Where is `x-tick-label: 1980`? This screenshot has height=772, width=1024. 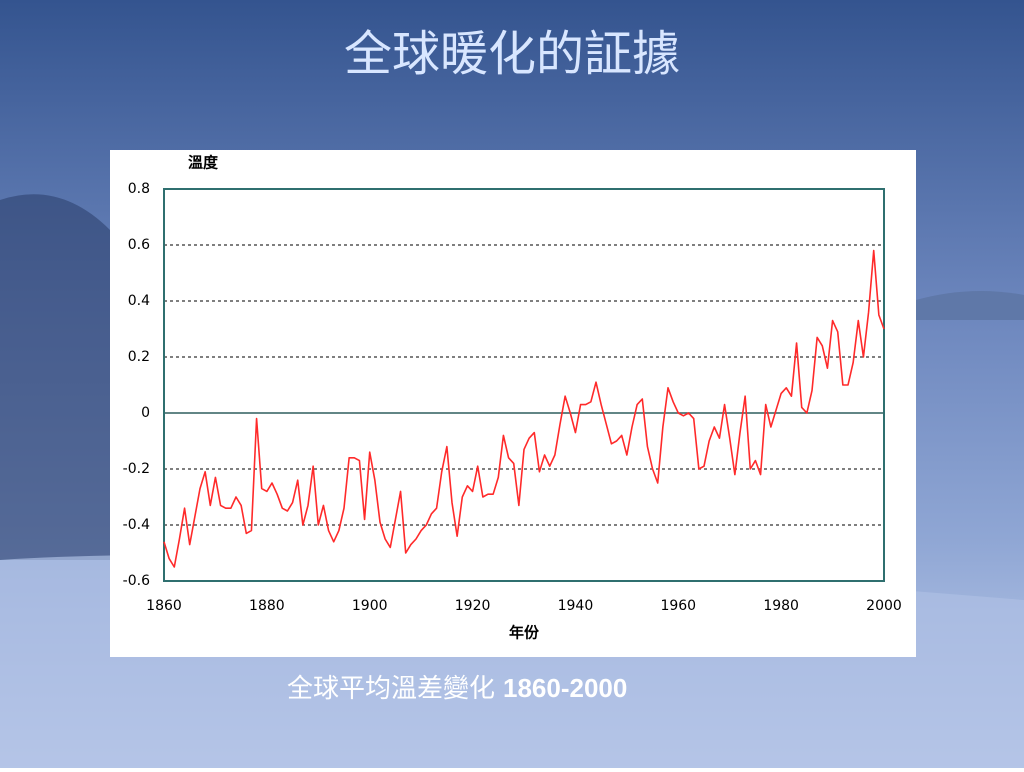
x-tick-label: 1980 is located at coordinates (781, 606).